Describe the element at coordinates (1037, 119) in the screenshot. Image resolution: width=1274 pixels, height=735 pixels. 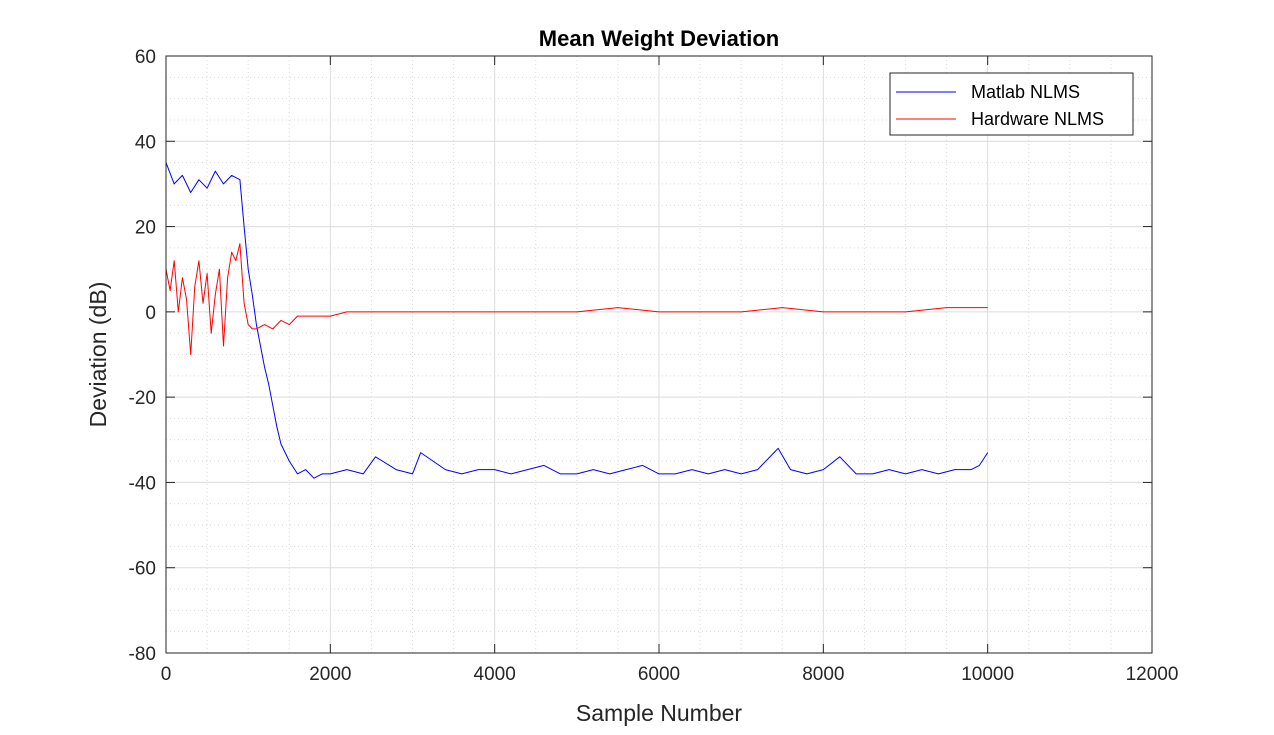
I see `legend-label: Hardware NLMS` at that location.